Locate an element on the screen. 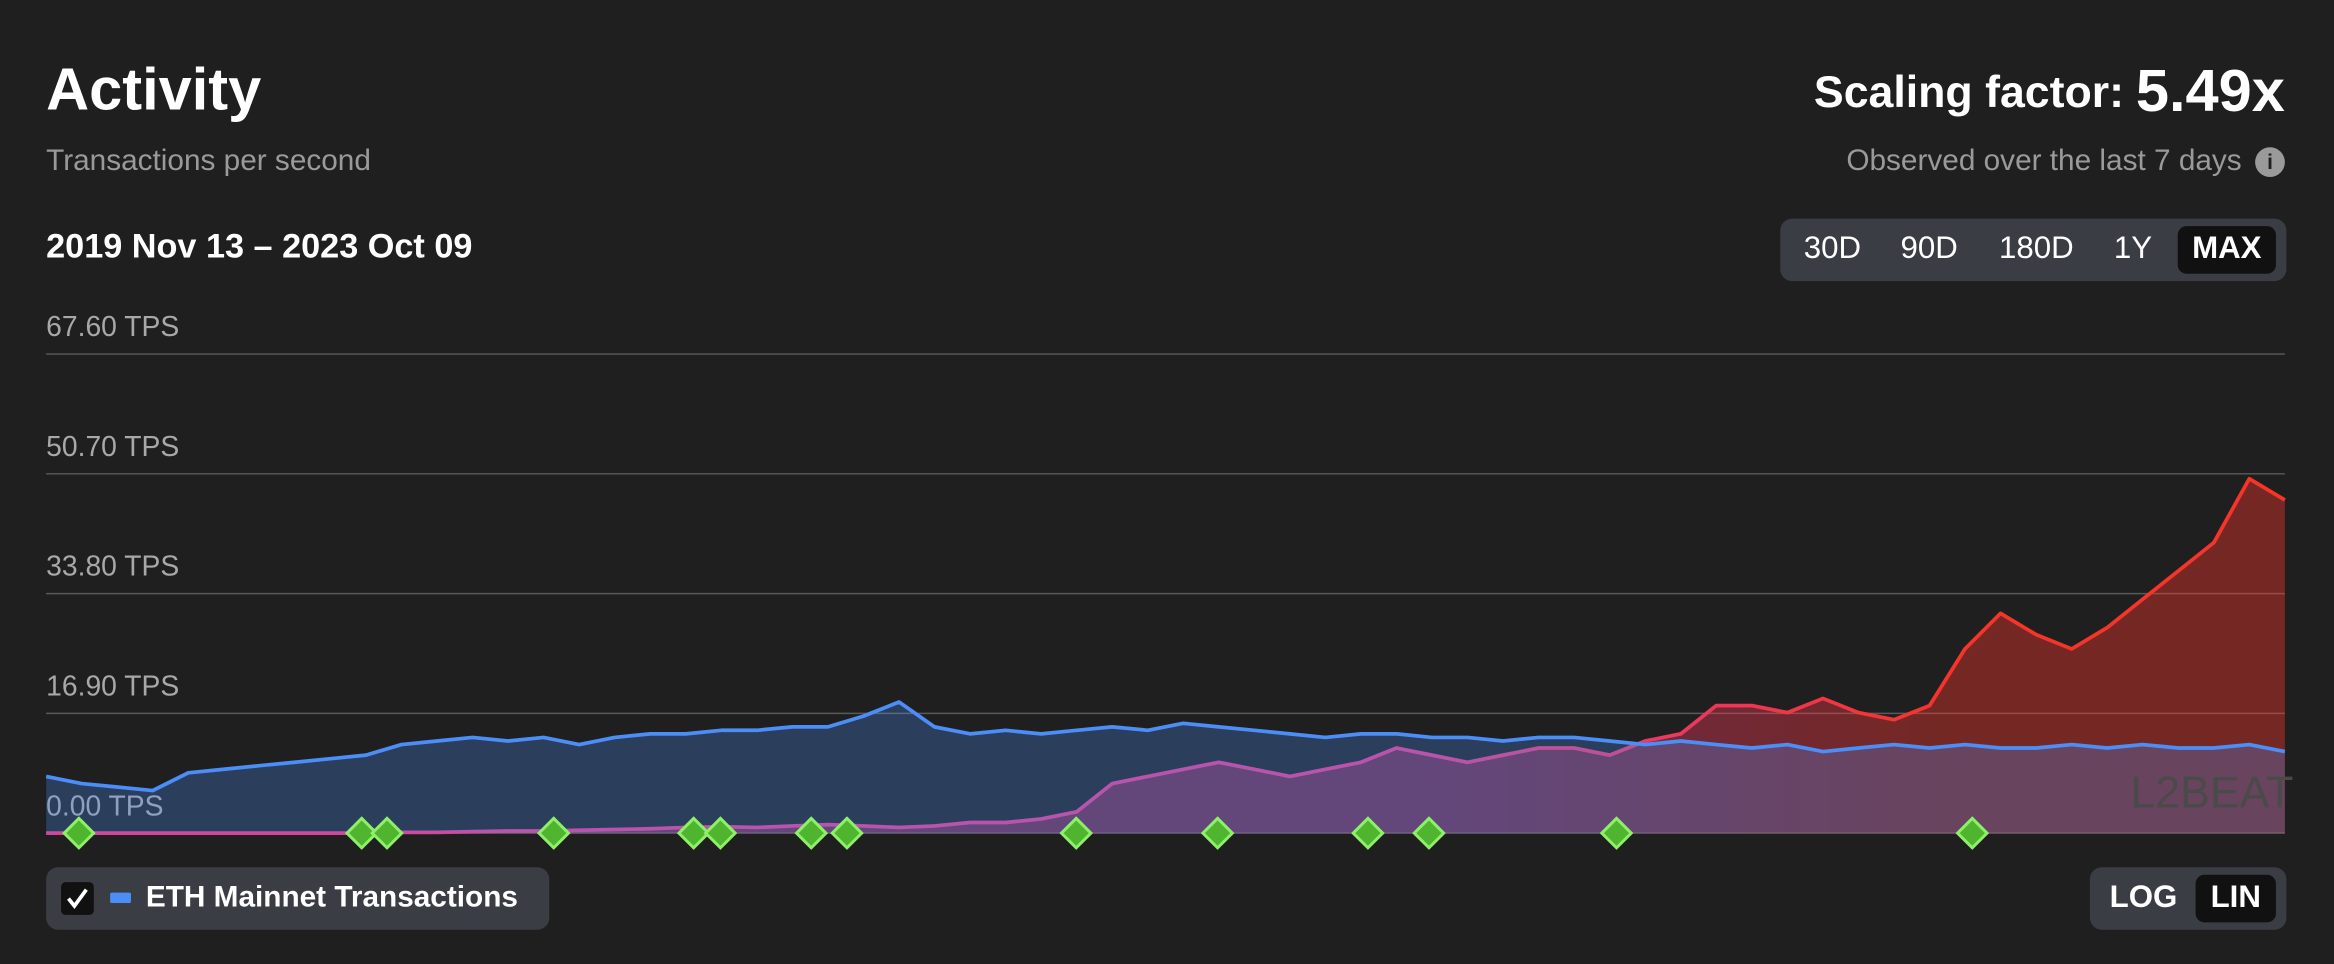  y-tick-label: 67.60 TPS is located at coordinates (112, 326).